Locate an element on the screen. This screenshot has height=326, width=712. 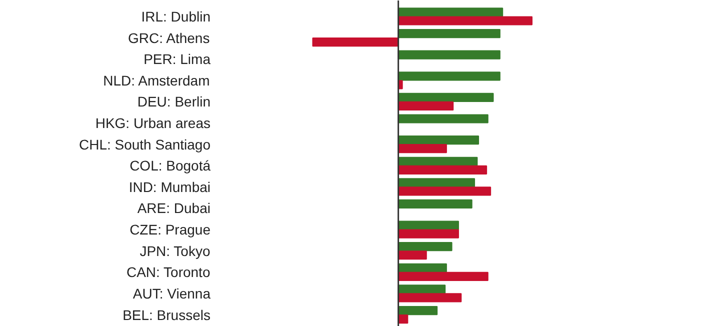
y-tick-label: JPN: Tokyo is located at coordinates (175, 250).